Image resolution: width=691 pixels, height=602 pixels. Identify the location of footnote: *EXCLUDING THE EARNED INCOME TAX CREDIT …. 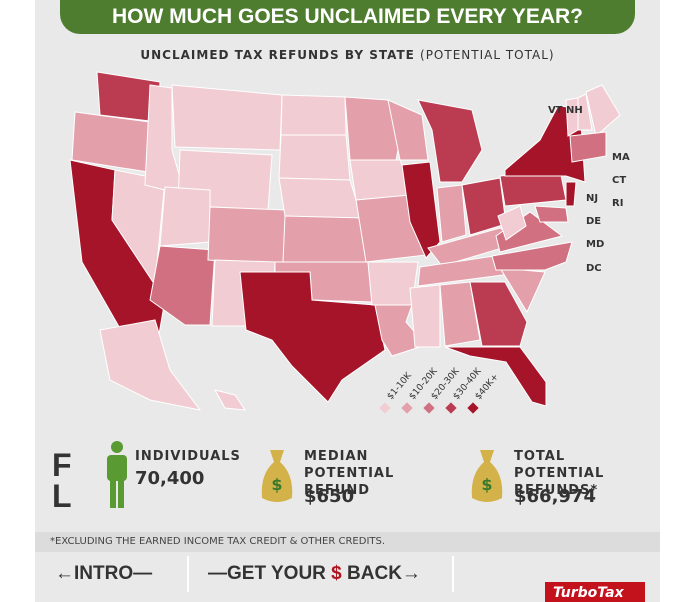
(347, 542).